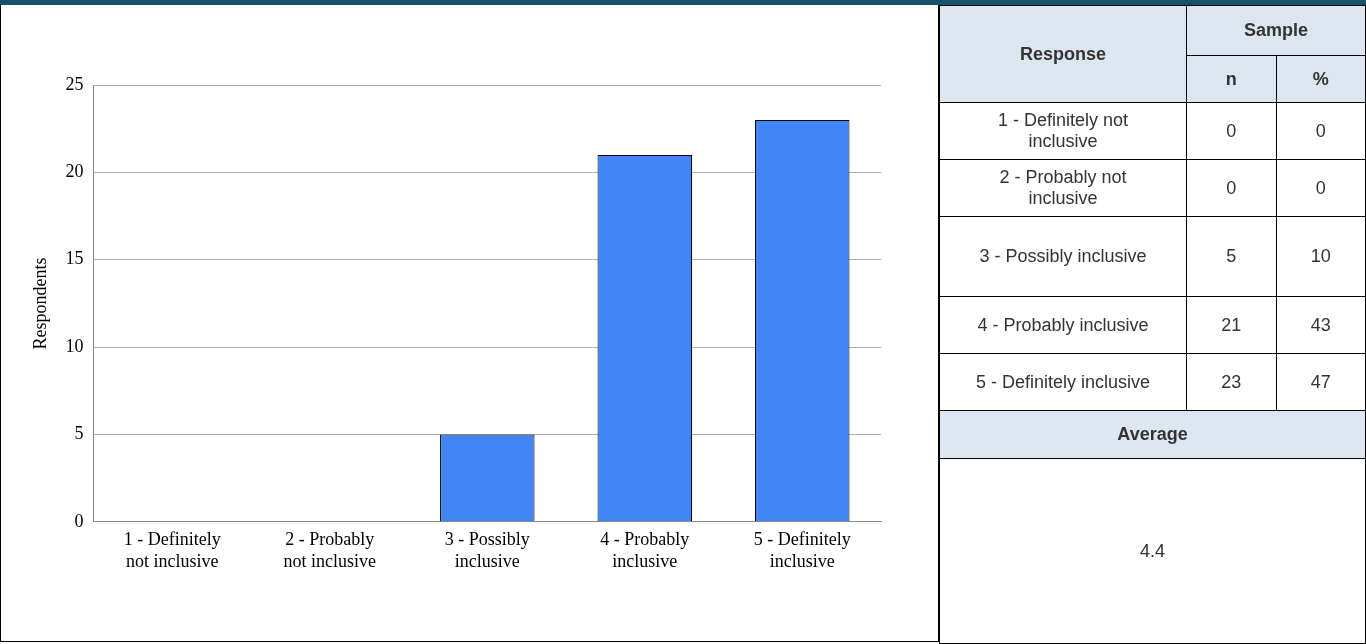  What do you see at coordinates (74, 345) in the screenshot?
I see `y-tick-label: 10` at bounding box center [74, 345].